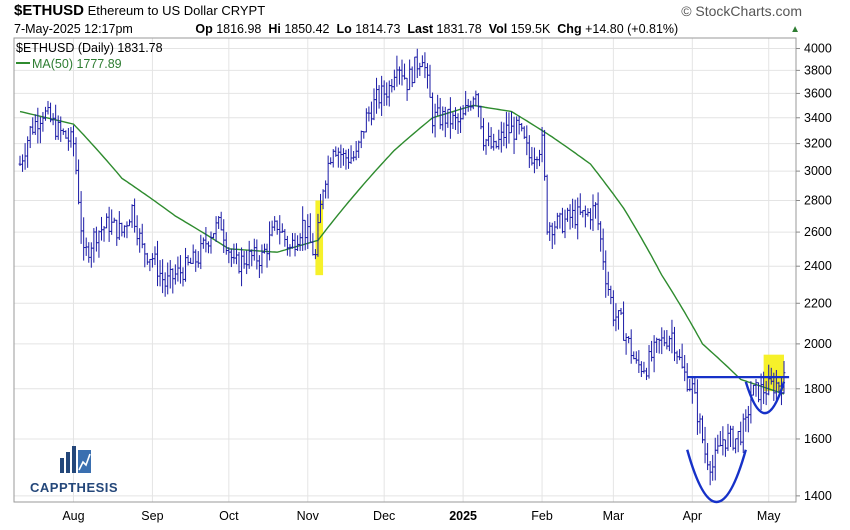 This screenshot has height=530, width=850. What do you see at coordinates (741, 11) in the screenshot?
I see `stockcharts-credit: © StockCharts.com` at bounding box center [741, 11].